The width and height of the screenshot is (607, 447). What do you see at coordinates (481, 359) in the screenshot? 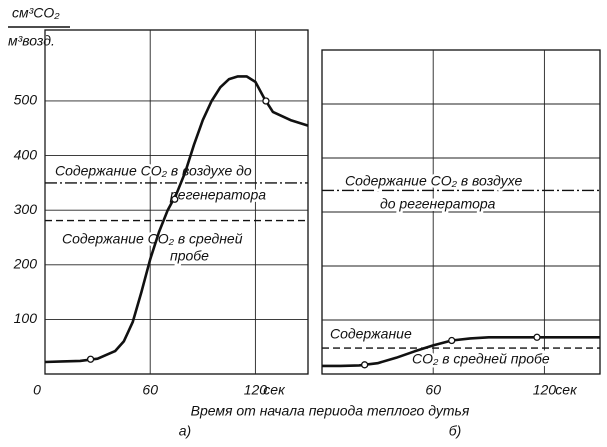
I see `annotation: CO₂ в средней пробе` at bounding box center [481, 359].